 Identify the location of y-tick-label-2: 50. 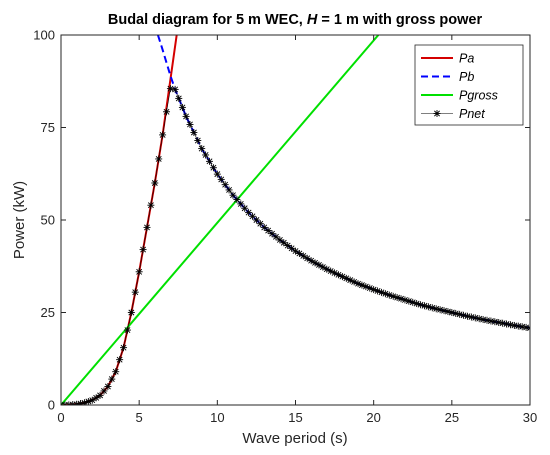
(48, 220).